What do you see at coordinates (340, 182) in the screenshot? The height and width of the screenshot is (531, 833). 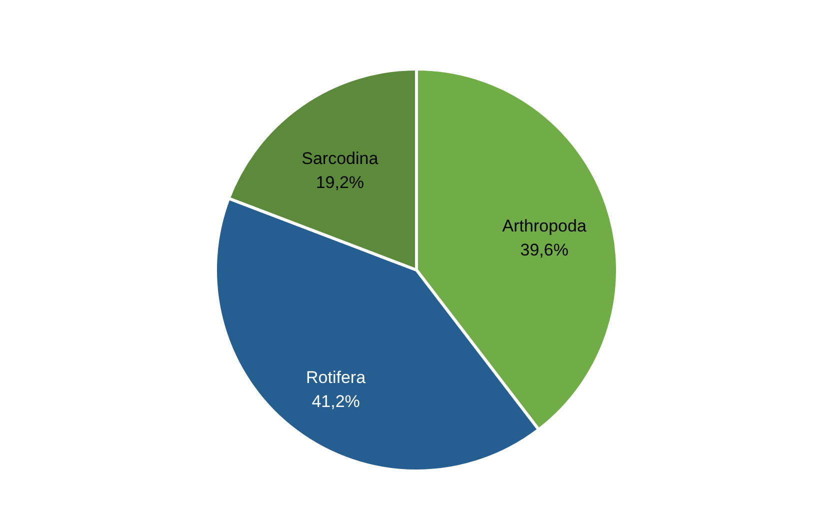 I see `data-label: 19,2%` at bounding box center [340, 182].